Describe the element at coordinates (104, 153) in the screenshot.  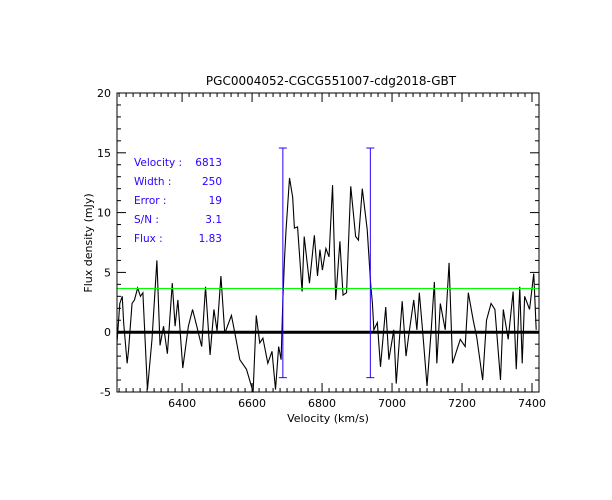
I see `y-tick-label: 15` at that location.